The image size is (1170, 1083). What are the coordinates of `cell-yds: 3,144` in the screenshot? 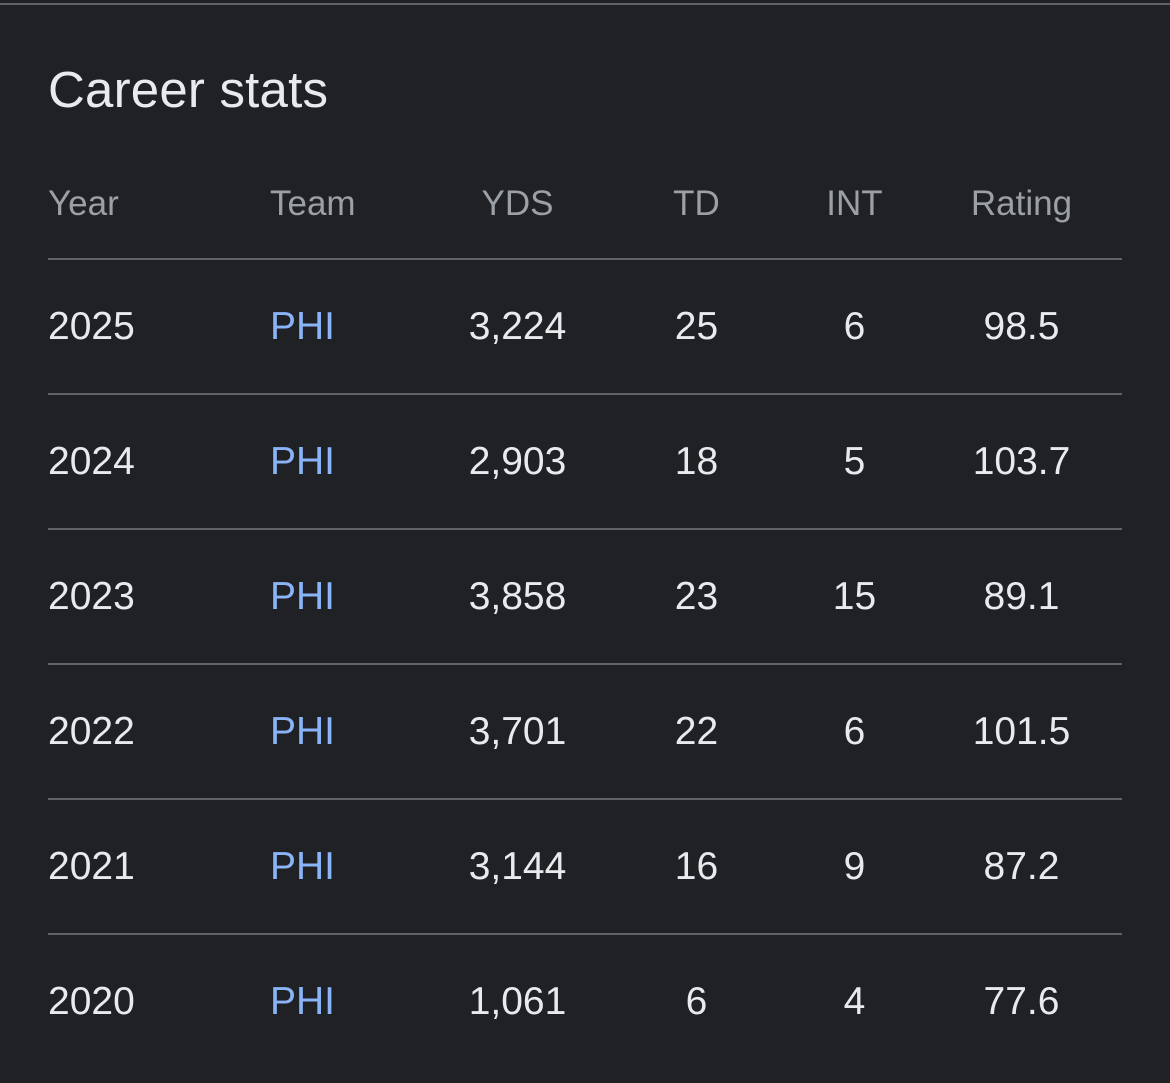 It's located at (517, 867).